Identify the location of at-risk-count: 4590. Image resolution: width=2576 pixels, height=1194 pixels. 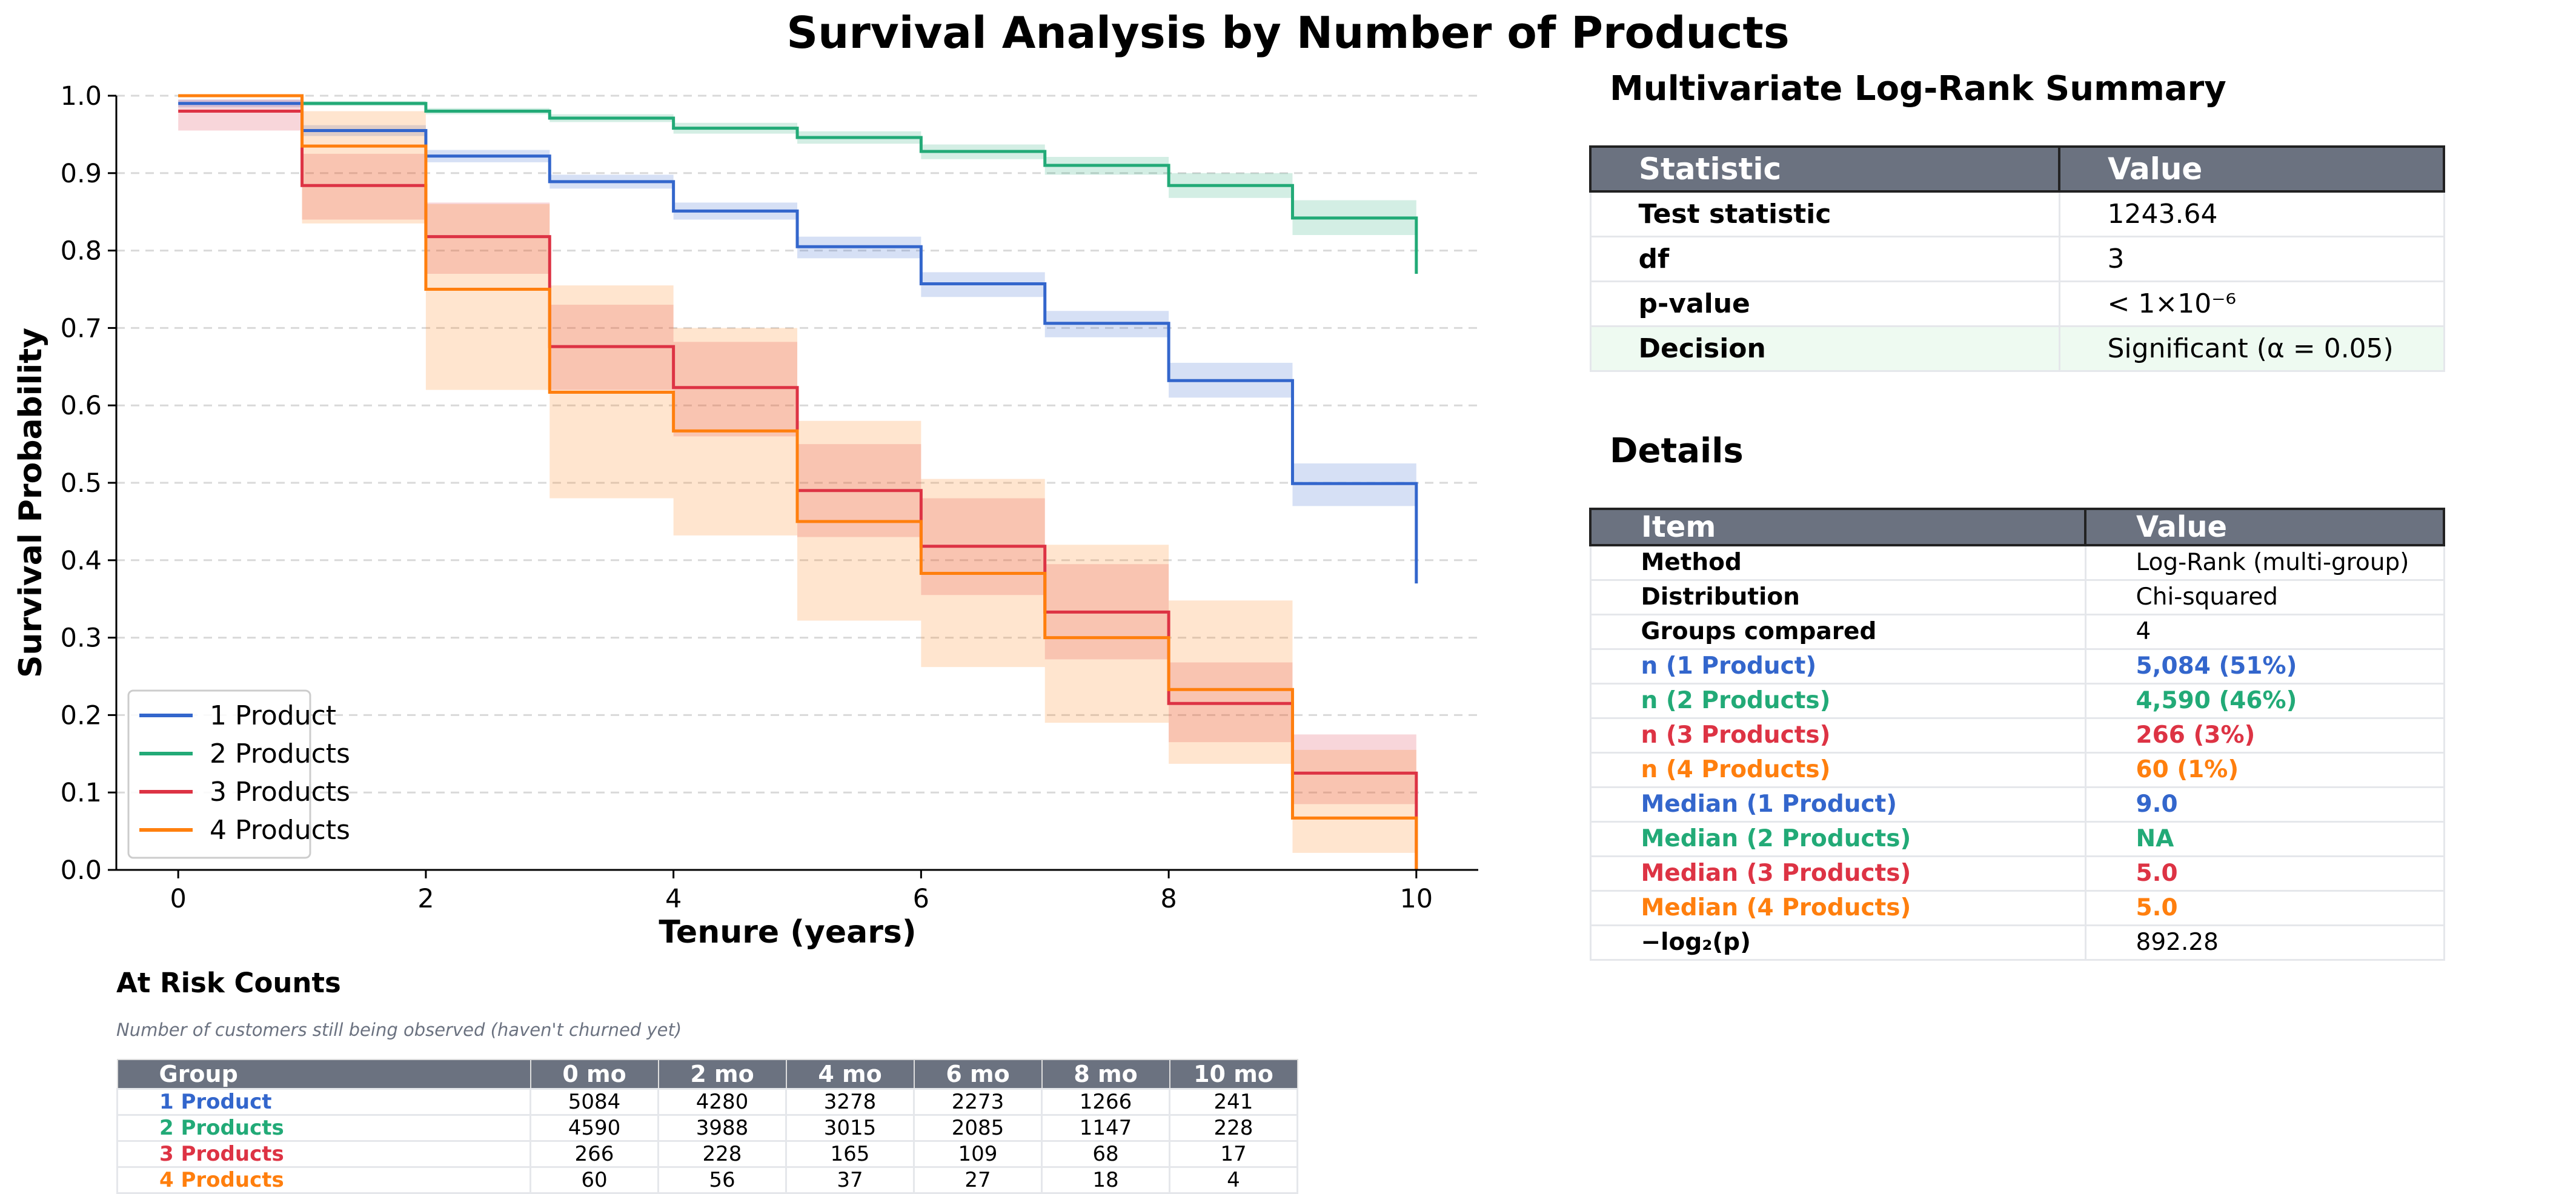
(594, 1128).